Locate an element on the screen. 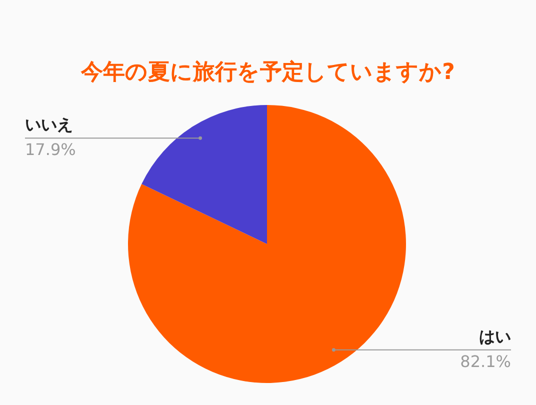 The height and width of the screenshot is (405, 536). slice-label: いいえ is located at coordinates (49, 124).